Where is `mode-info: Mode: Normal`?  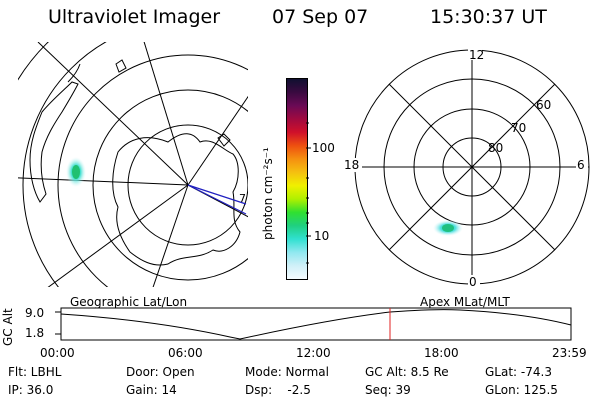 mode-info: Mode: Normal is located at coordinates (287, 372).